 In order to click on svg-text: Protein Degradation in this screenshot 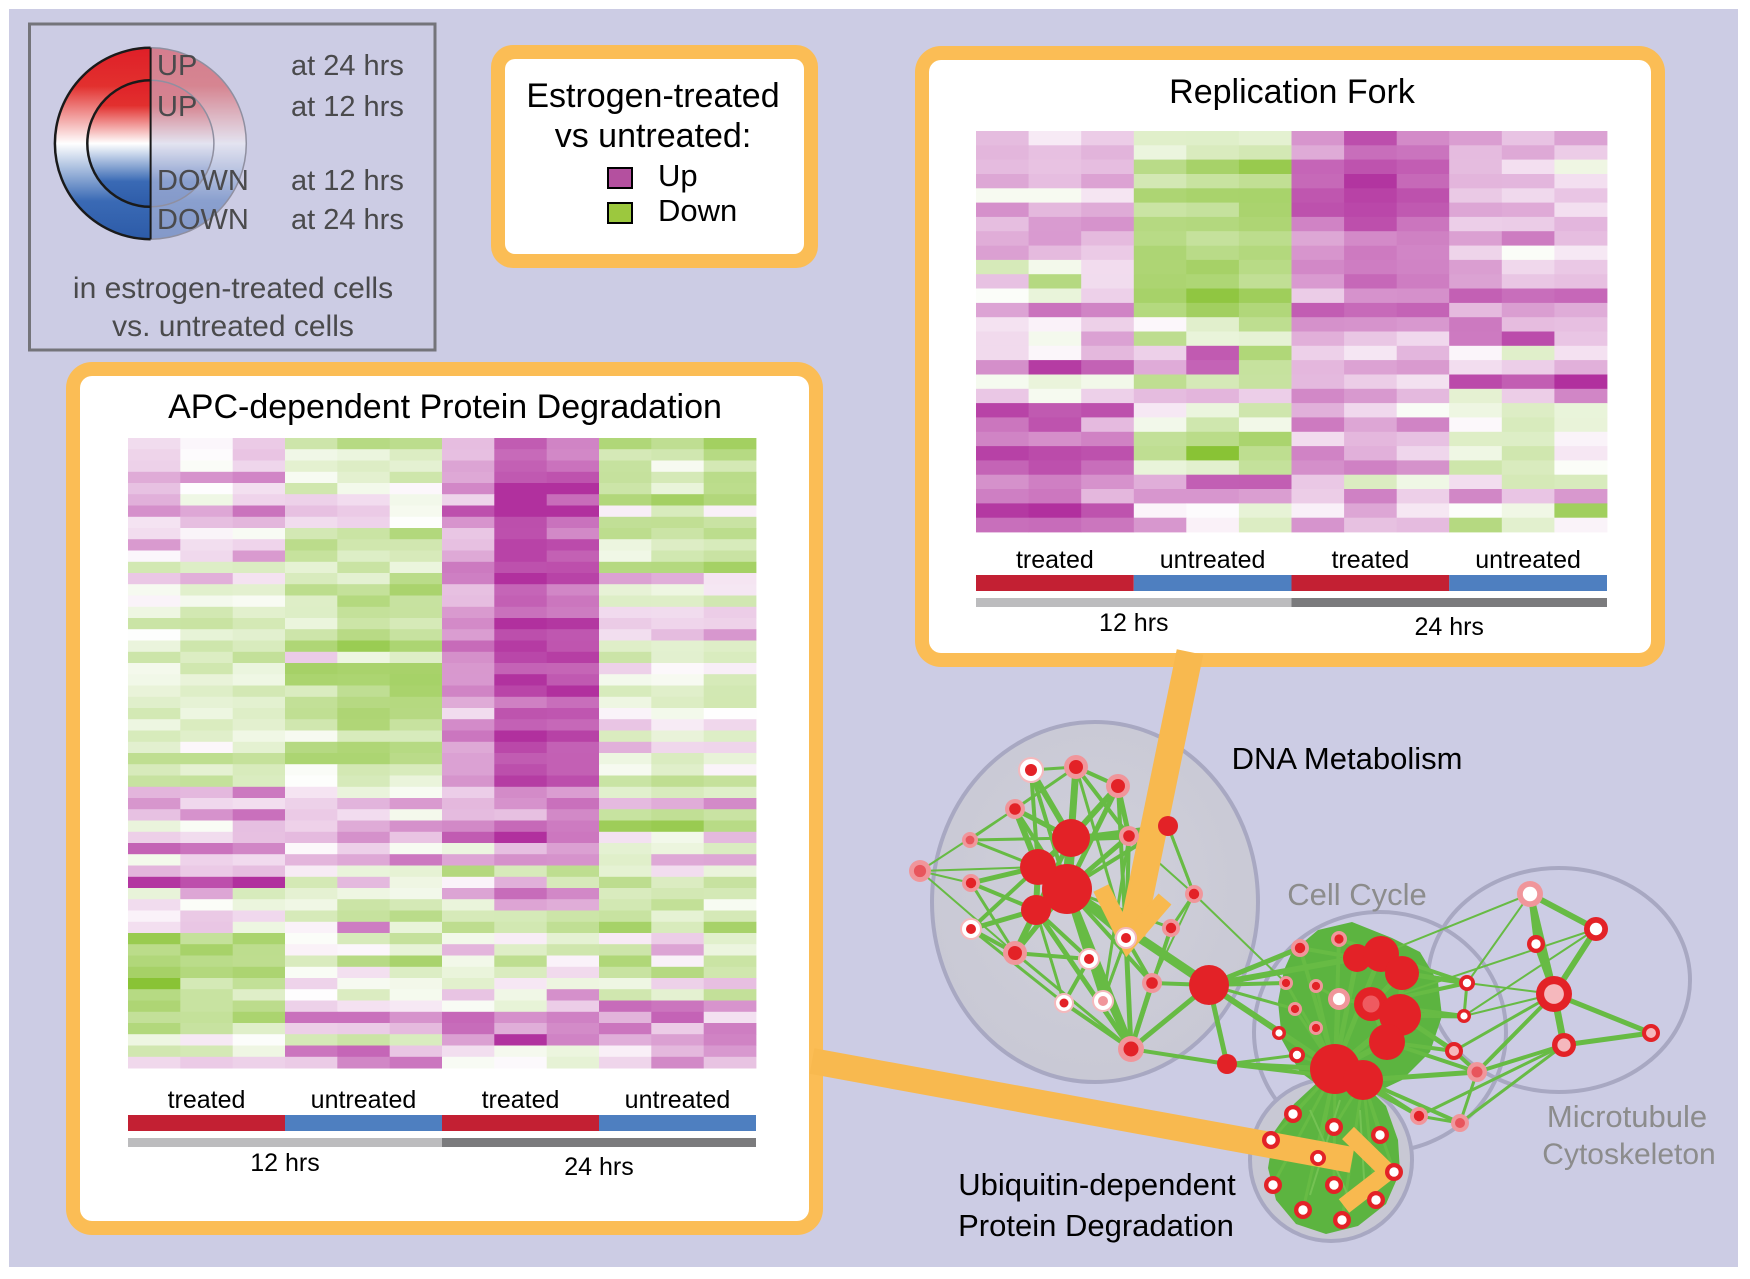, I will do `click(1096, 1225)`.